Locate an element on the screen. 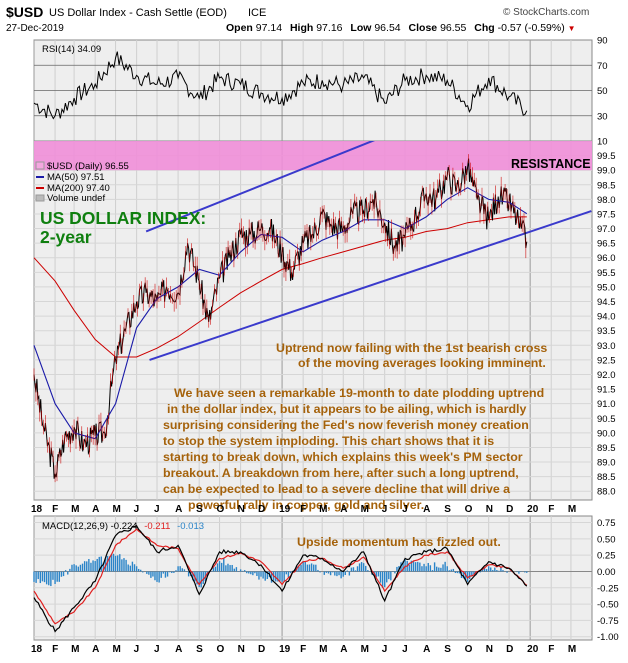 The width and height of the screenshot is (628, 663). macd-legend-macd: -0.224 is located at coordinates (124, 526).